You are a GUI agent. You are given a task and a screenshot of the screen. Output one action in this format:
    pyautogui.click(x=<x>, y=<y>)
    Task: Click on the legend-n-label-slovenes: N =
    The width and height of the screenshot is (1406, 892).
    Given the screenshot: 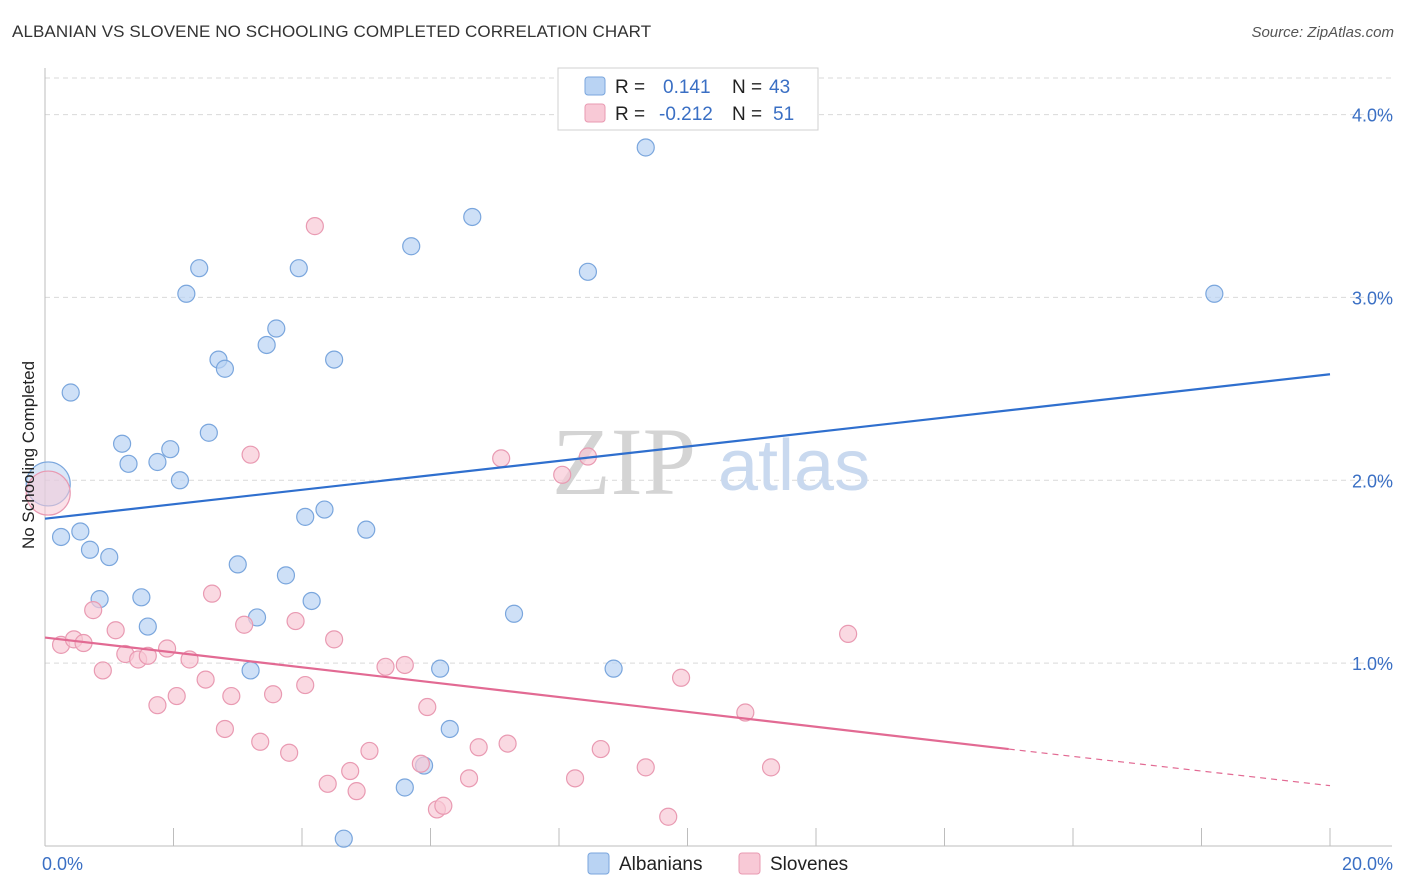 What is the action you would take?
    pyautogui.click(x=747, y=114)
    